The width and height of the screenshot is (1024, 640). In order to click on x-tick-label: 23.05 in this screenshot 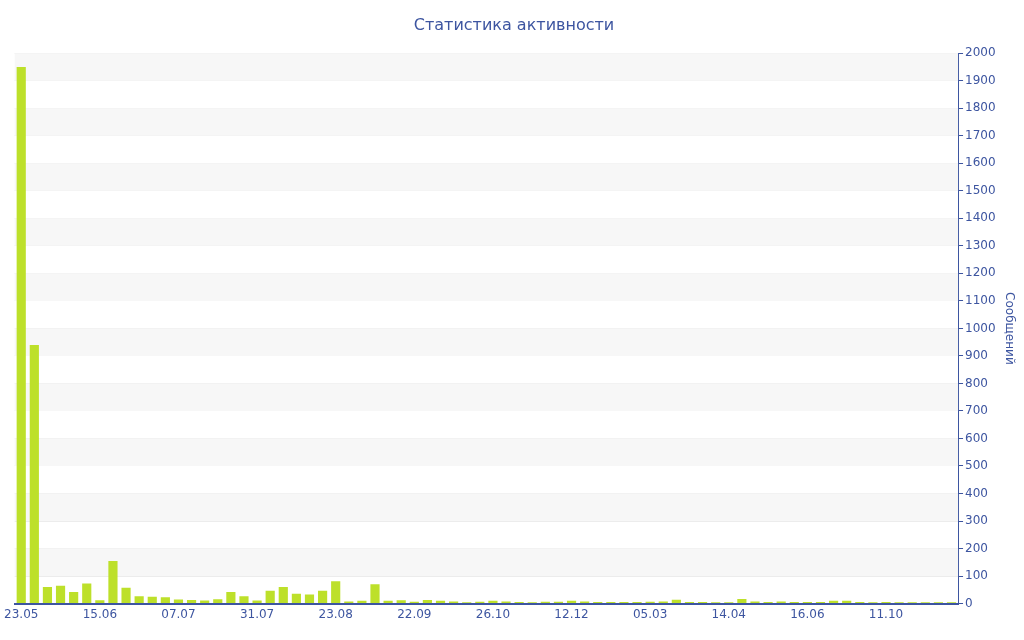, I will do `click(21, 613)`.